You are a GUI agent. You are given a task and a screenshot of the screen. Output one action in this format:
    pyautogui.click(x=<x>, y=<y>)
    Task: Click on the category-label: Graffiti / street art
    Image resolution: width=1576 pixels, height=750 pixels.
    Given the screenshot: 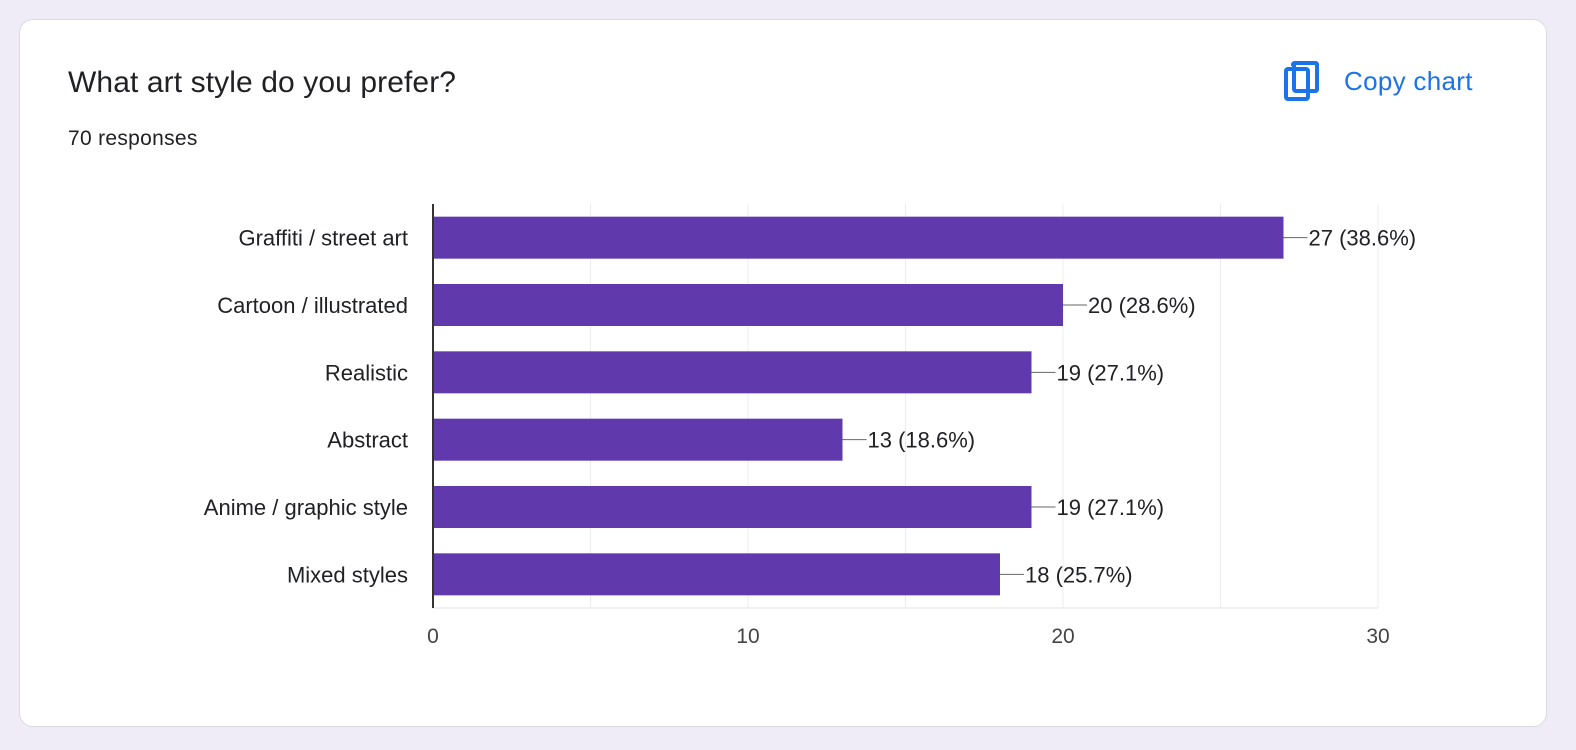 What is the action you would take?
    pyautogui.click(x=323, y=238)
    